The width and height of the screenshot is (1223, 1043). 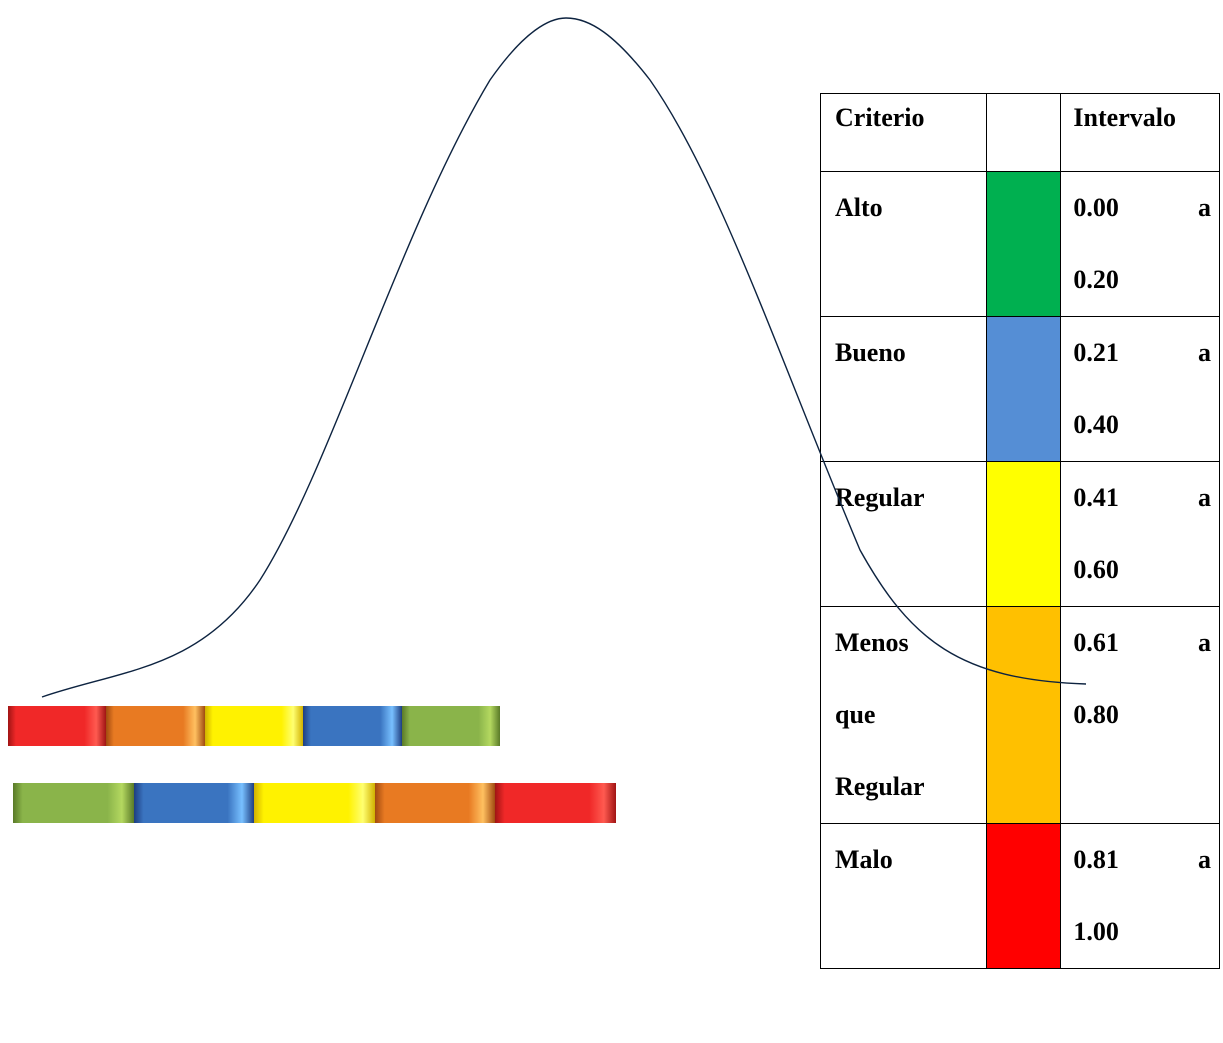 What do you see at coordinates (855, 714) in the screenshot?
I see `criterio-label: que` at bounding box center [855, 714].